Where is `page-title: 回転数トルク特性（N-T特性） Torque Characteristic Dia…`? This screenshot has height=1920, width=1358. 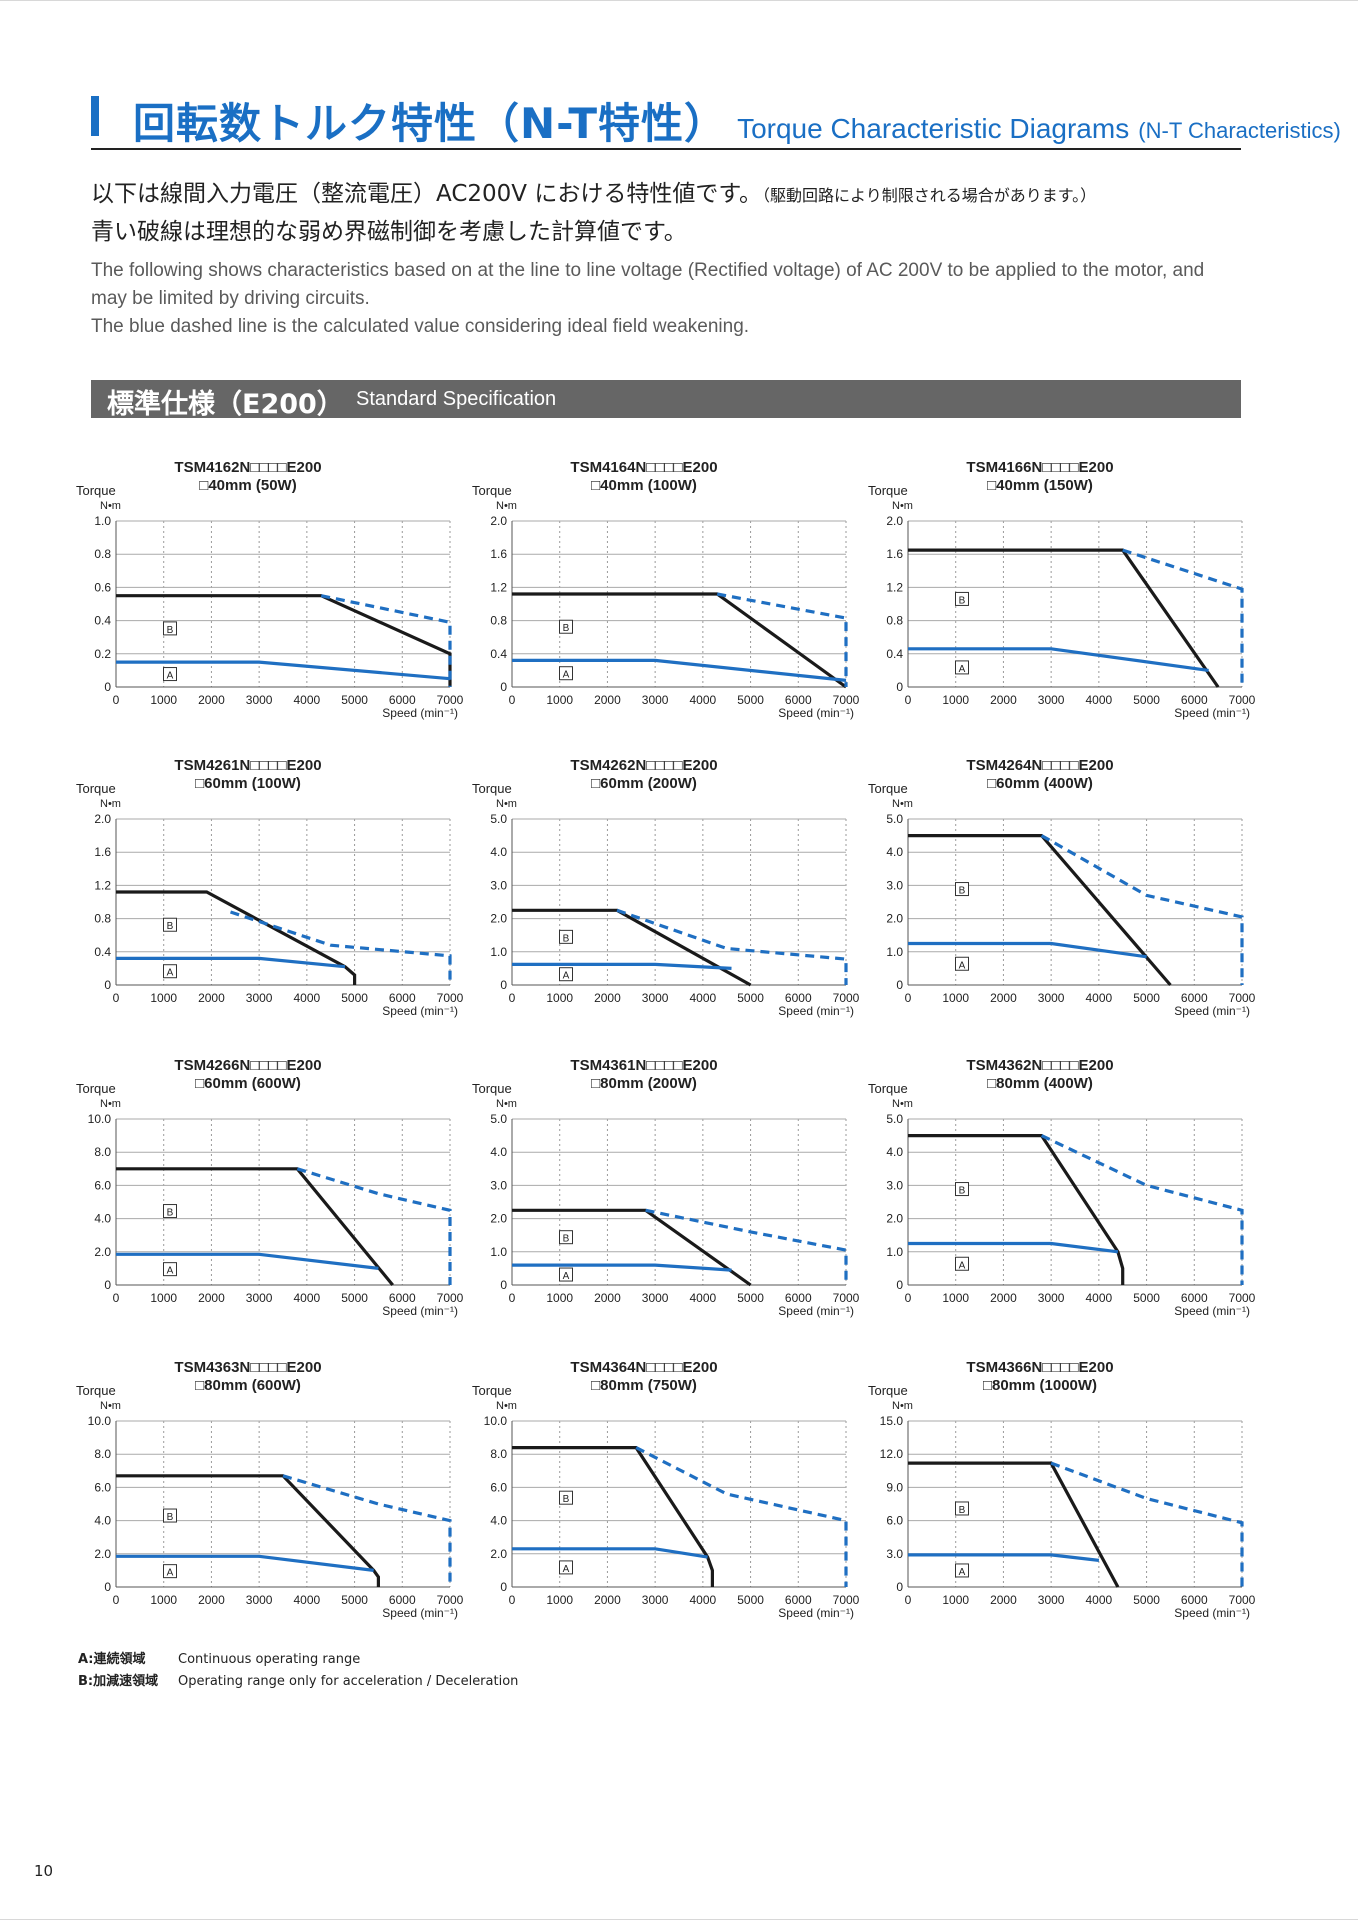
page-title: 回転数トルク特性（N-T特性） Torque Characteristic Dia… is located at coordinates (737, 119).